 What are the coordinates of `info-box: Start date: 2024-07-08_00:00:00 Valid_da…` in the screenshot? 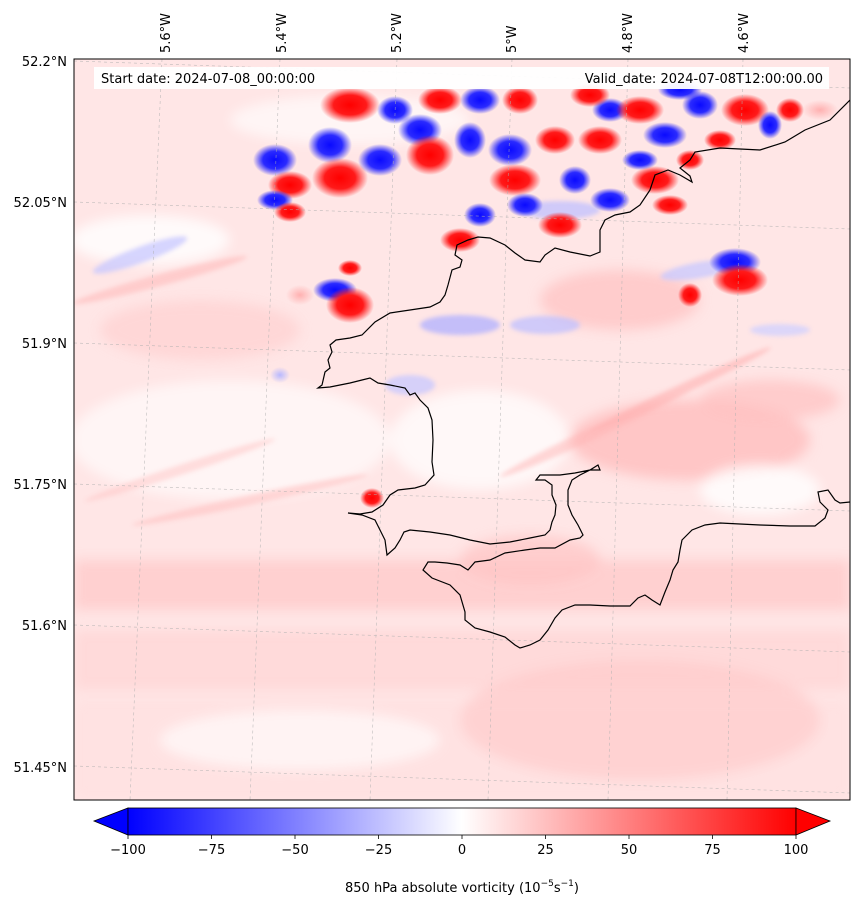 It's located at (461, 78).